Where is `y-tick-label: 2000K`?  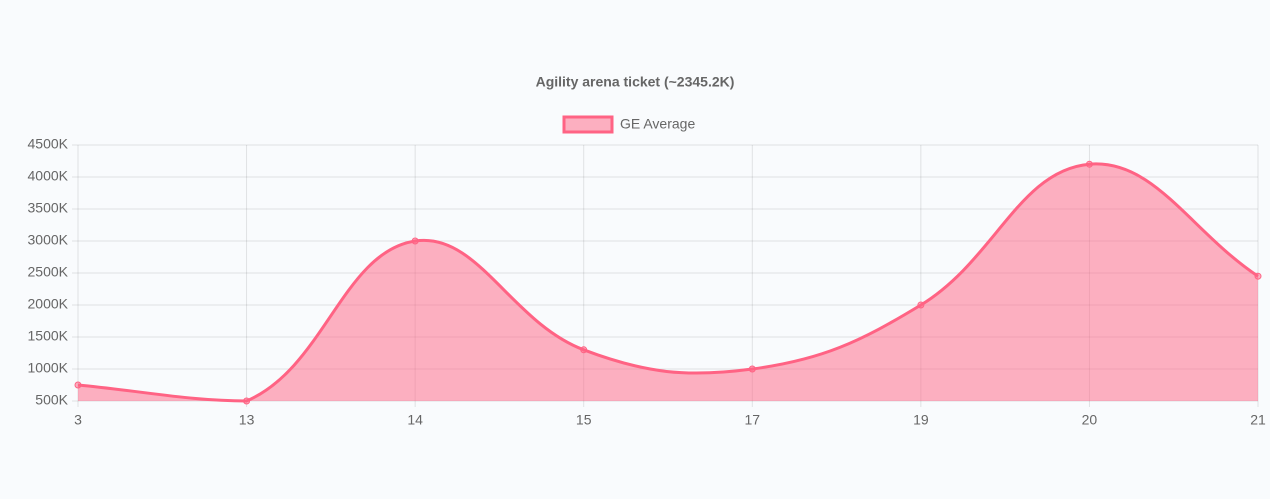
y-tick-label: 2000K is located at coordinates (48, 304).